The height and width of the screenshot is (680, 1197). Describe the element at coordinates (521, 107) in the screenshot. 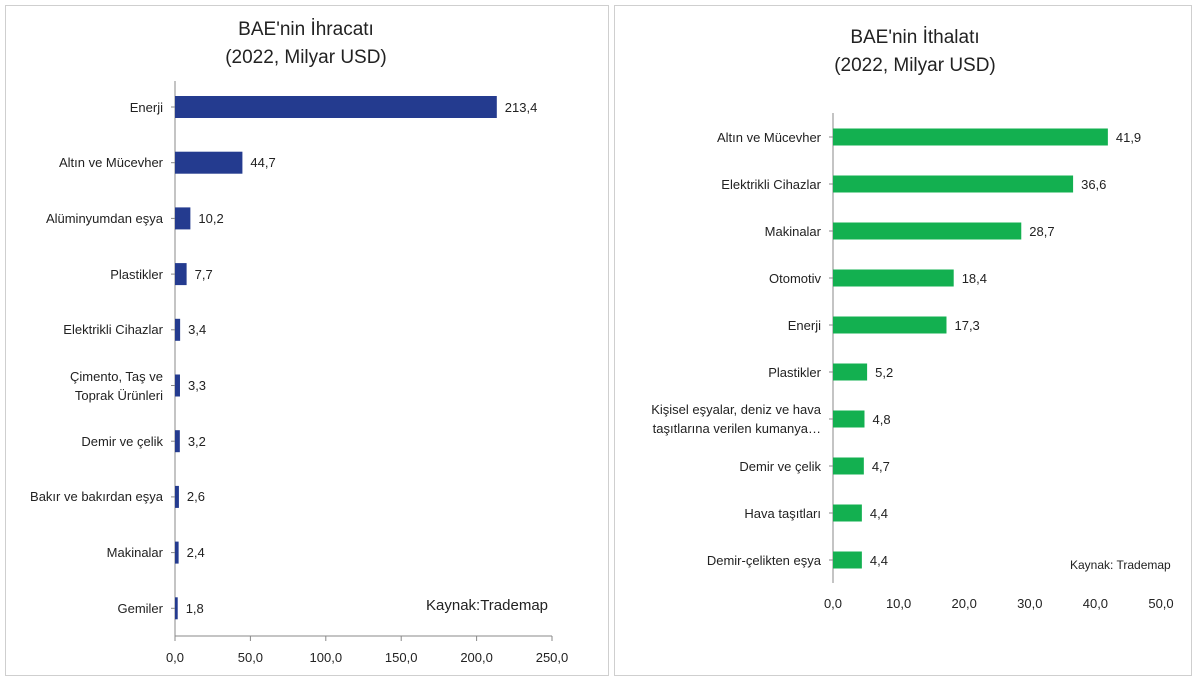

I see `value-label: 213,4` at that location.